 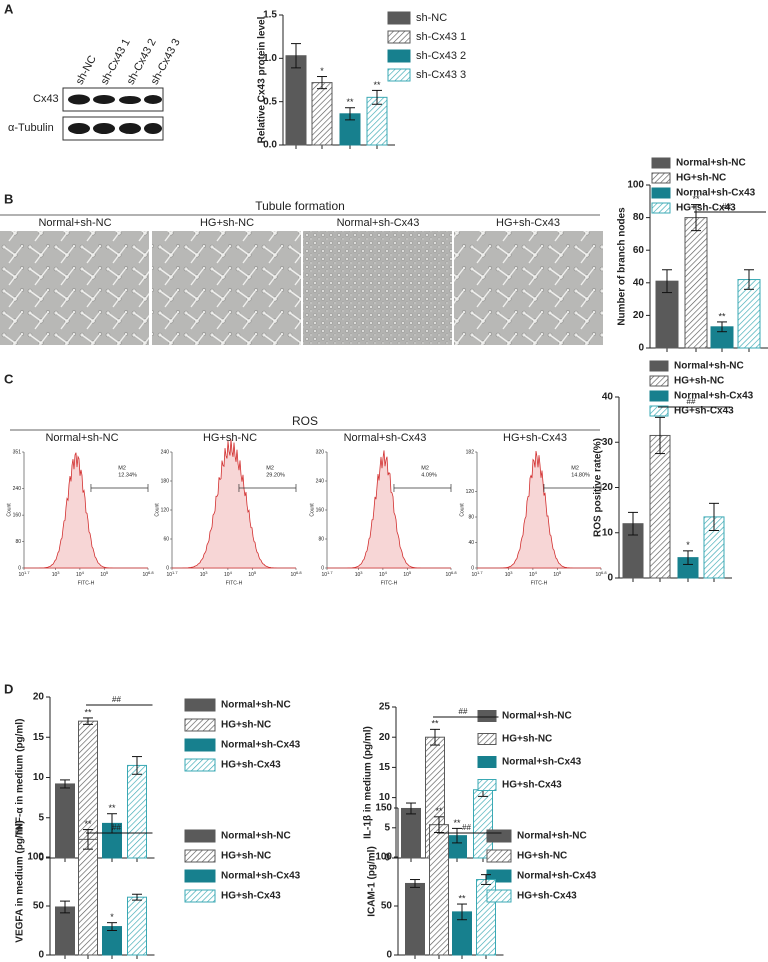 I want to click on gate-label: M2, so click(x=270, y=468).